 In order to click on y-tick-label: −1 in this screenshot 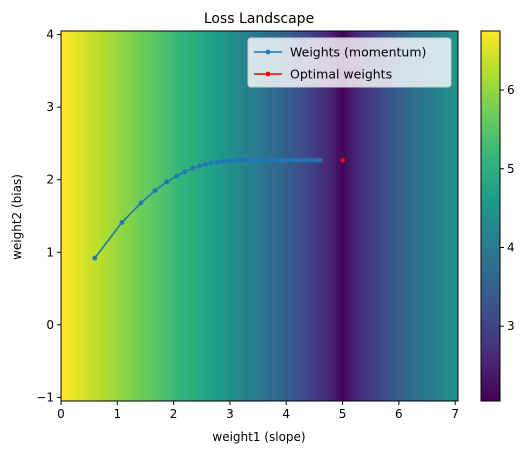, I will do `click(45, 397)`.